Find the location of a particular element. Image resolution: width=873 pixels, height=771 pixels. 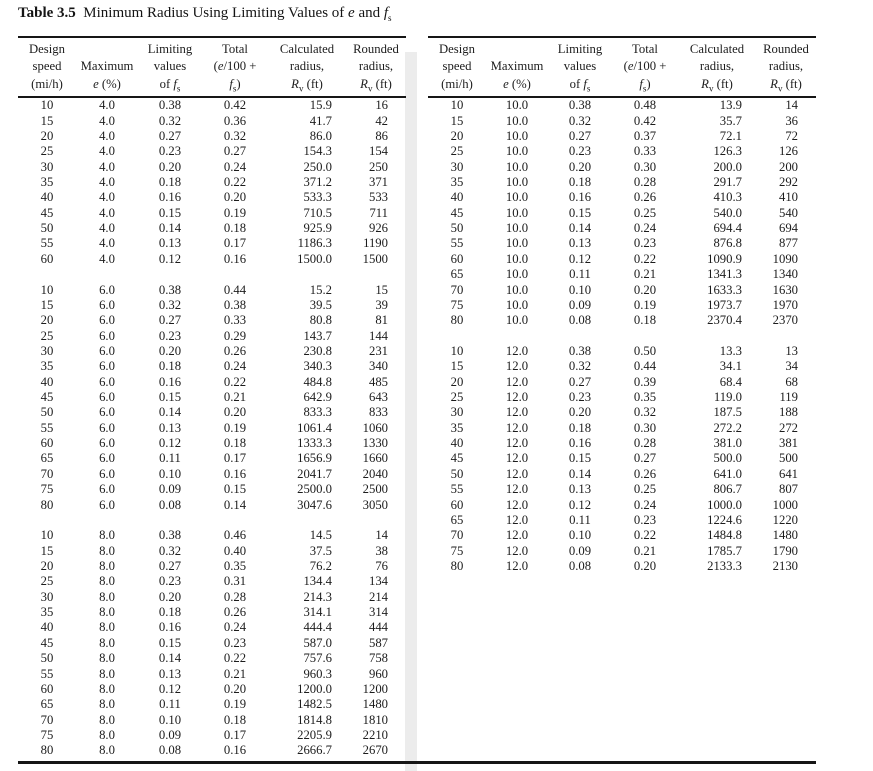

cell-rounded-radius: 16 is located at coordinates (381, 105).